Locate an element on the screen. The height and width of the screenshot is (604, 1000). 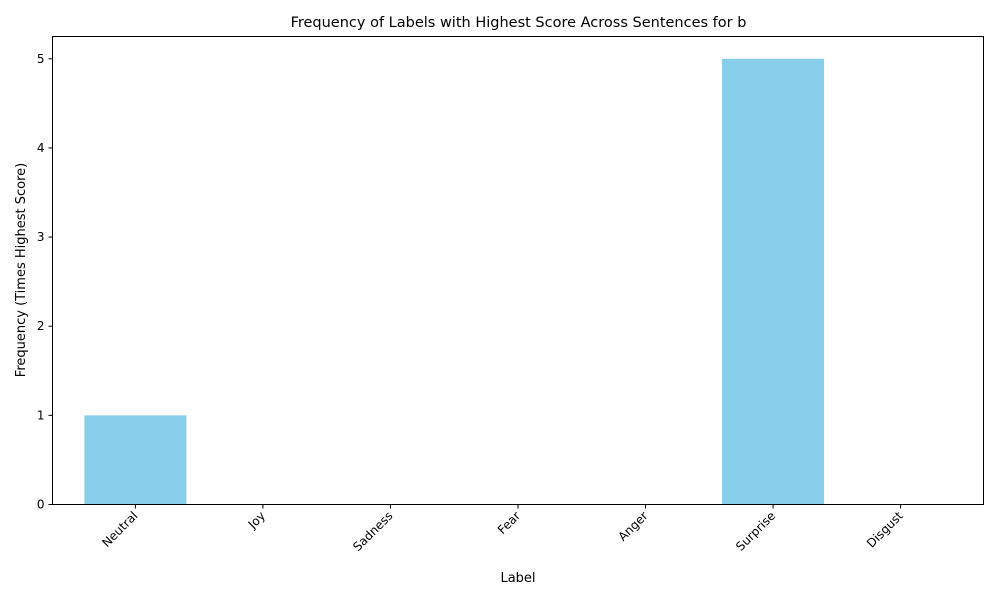
y-axis-label: Frequency (Times Highest Score) is located at coordinates (21, 270).